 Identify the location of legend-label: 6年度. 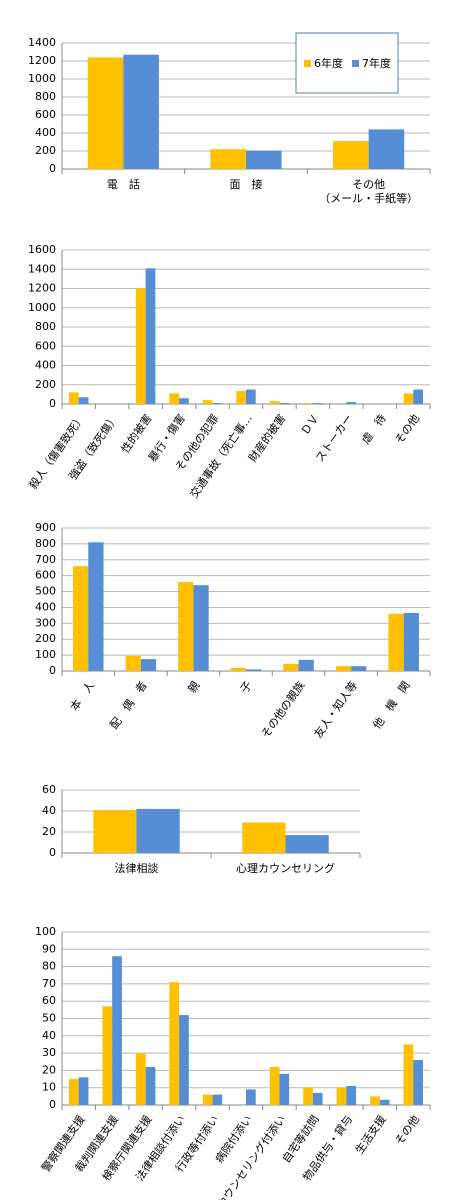
(328, 63).